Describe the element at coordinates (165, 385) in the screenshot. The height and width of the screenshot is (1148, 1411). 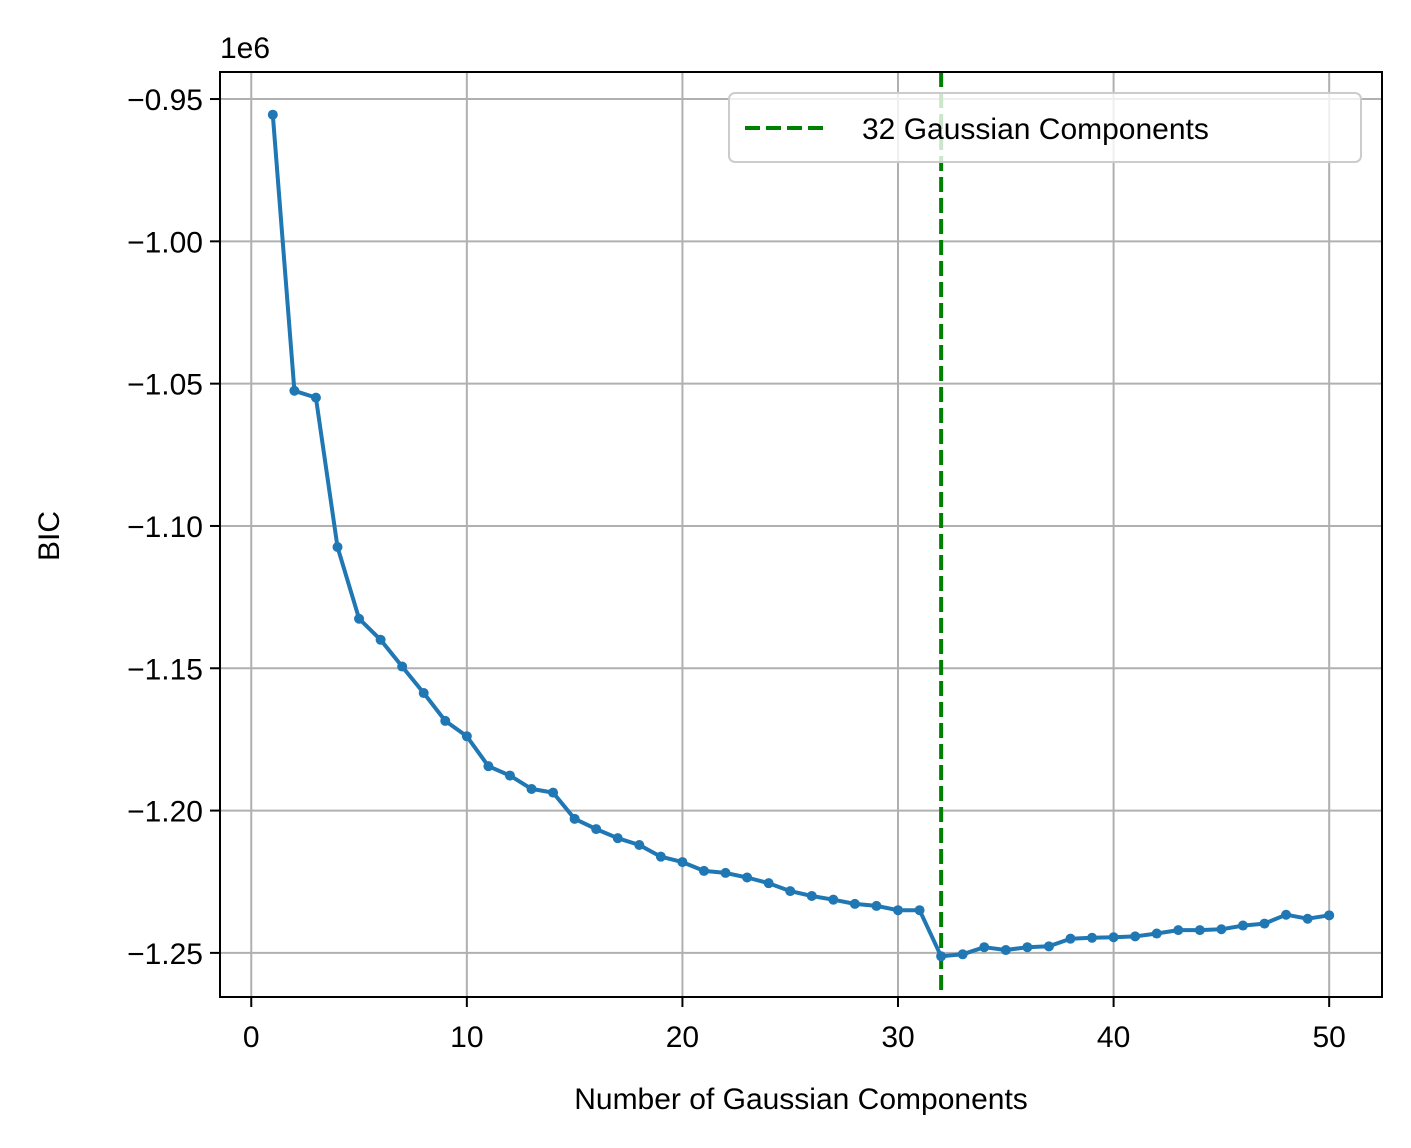
I see `y-tick-label: −1.05` at that location.